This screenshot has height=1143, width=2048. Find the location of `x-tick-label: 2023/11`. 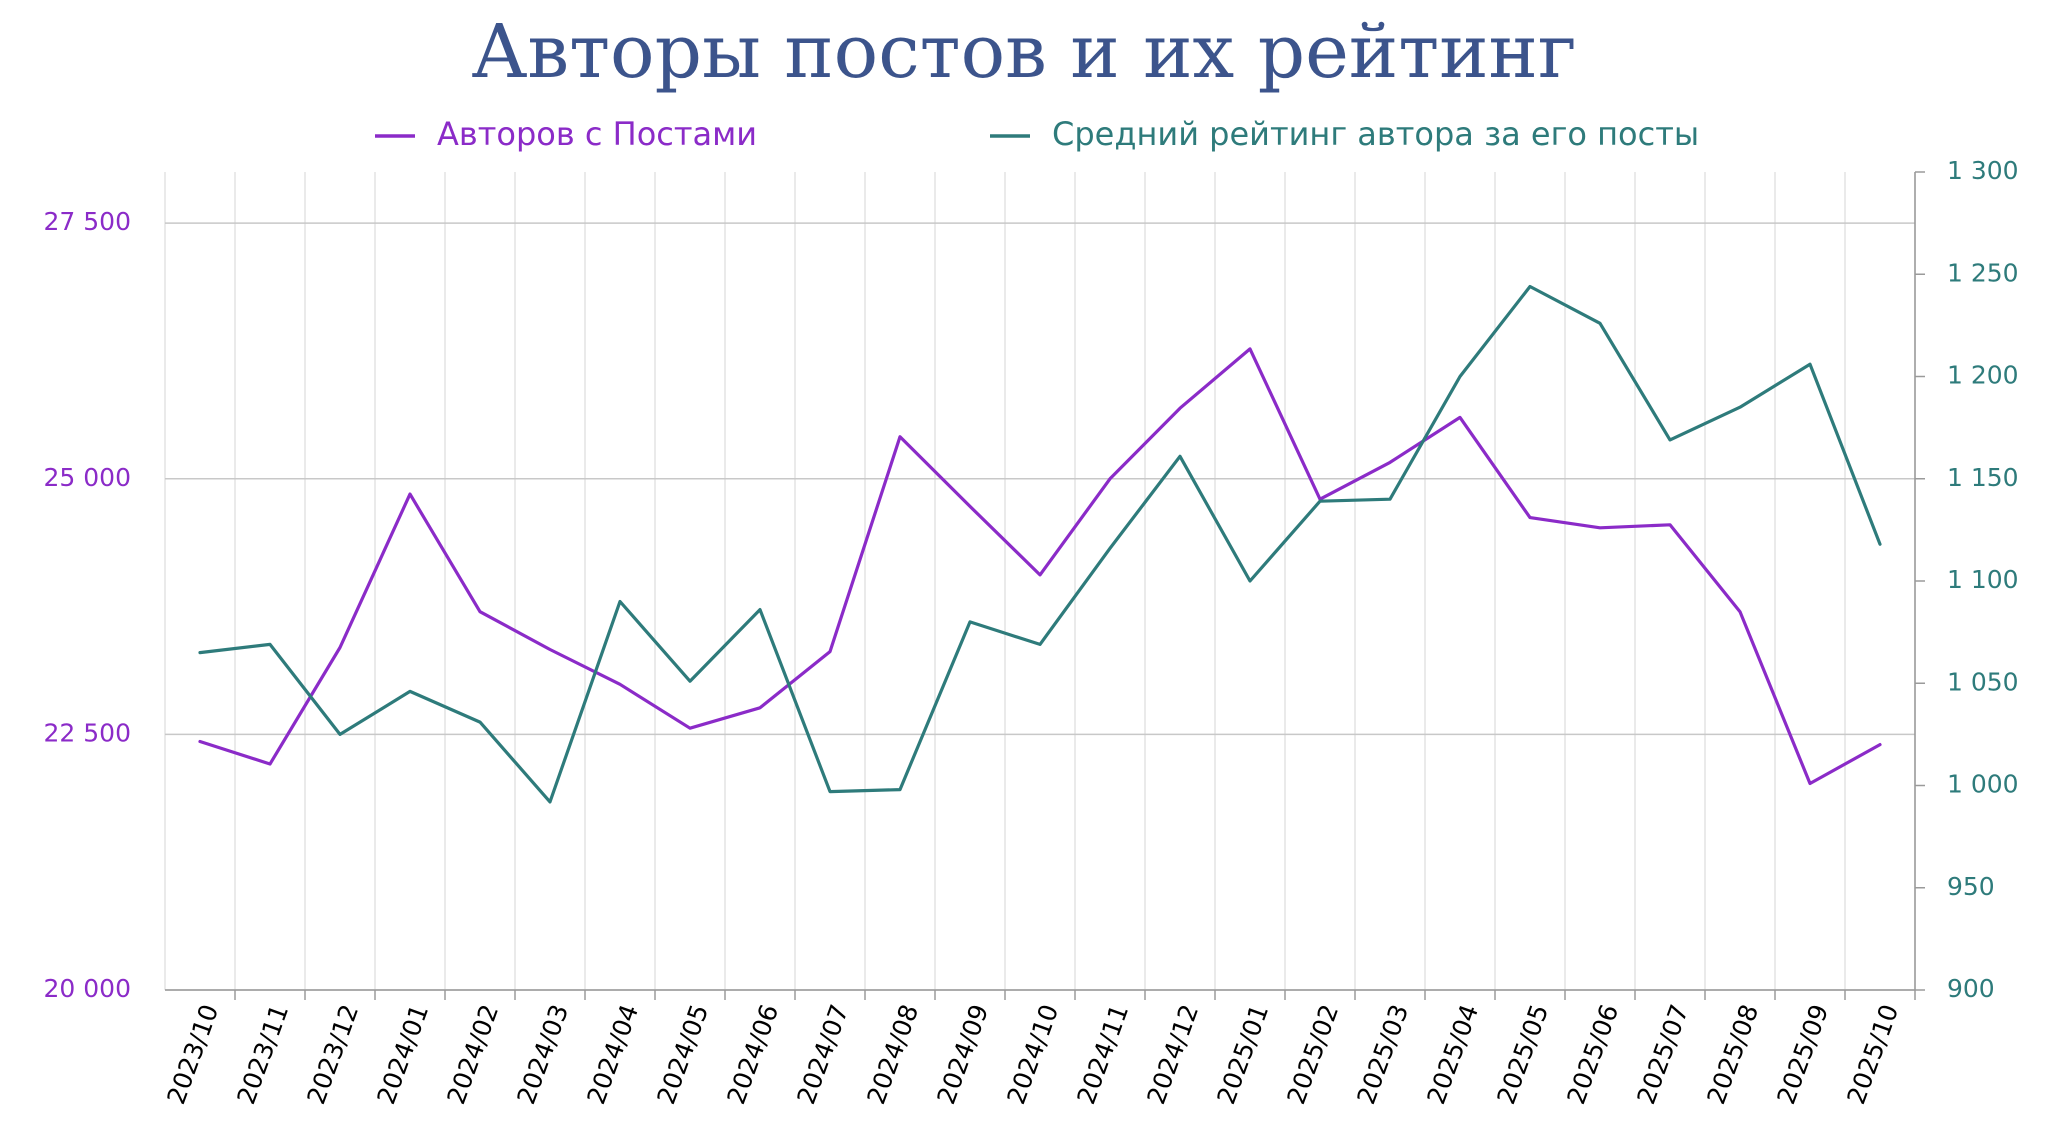

x-tick-label: 2023/11 is located at coordinates (262, 1055).